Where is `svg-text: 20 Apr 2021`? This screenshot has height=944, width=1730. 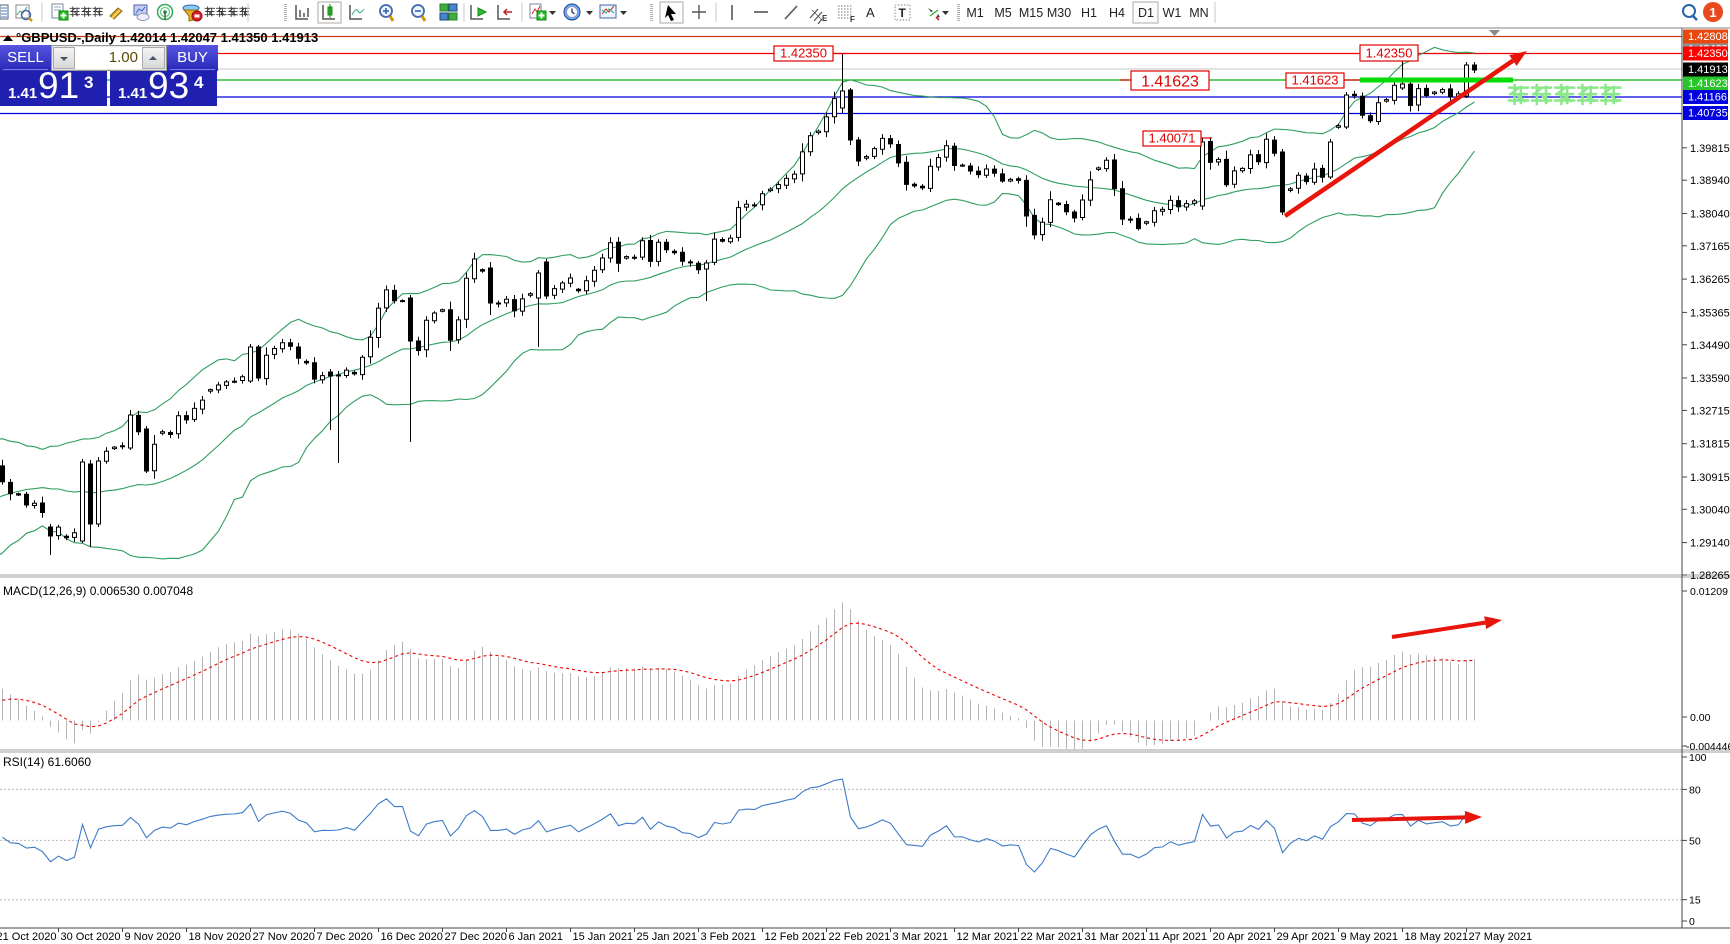 svg-text: 20 Apr 2021 is located at coordinates (1242, 937).